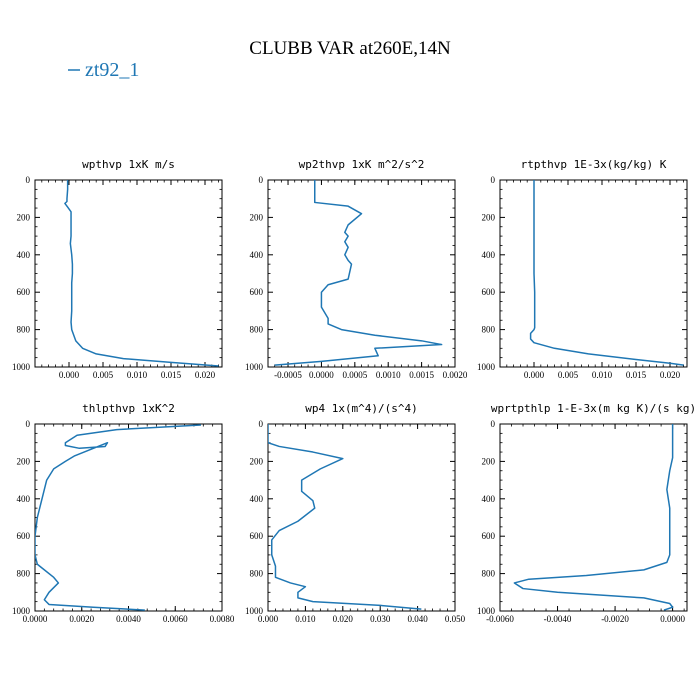 This screenshot has width=700, height=700. What do you see at coordinates (455, 619) in the screenshot?
I see `x-tick-label: 0.050` at bounding box center [455, 619].